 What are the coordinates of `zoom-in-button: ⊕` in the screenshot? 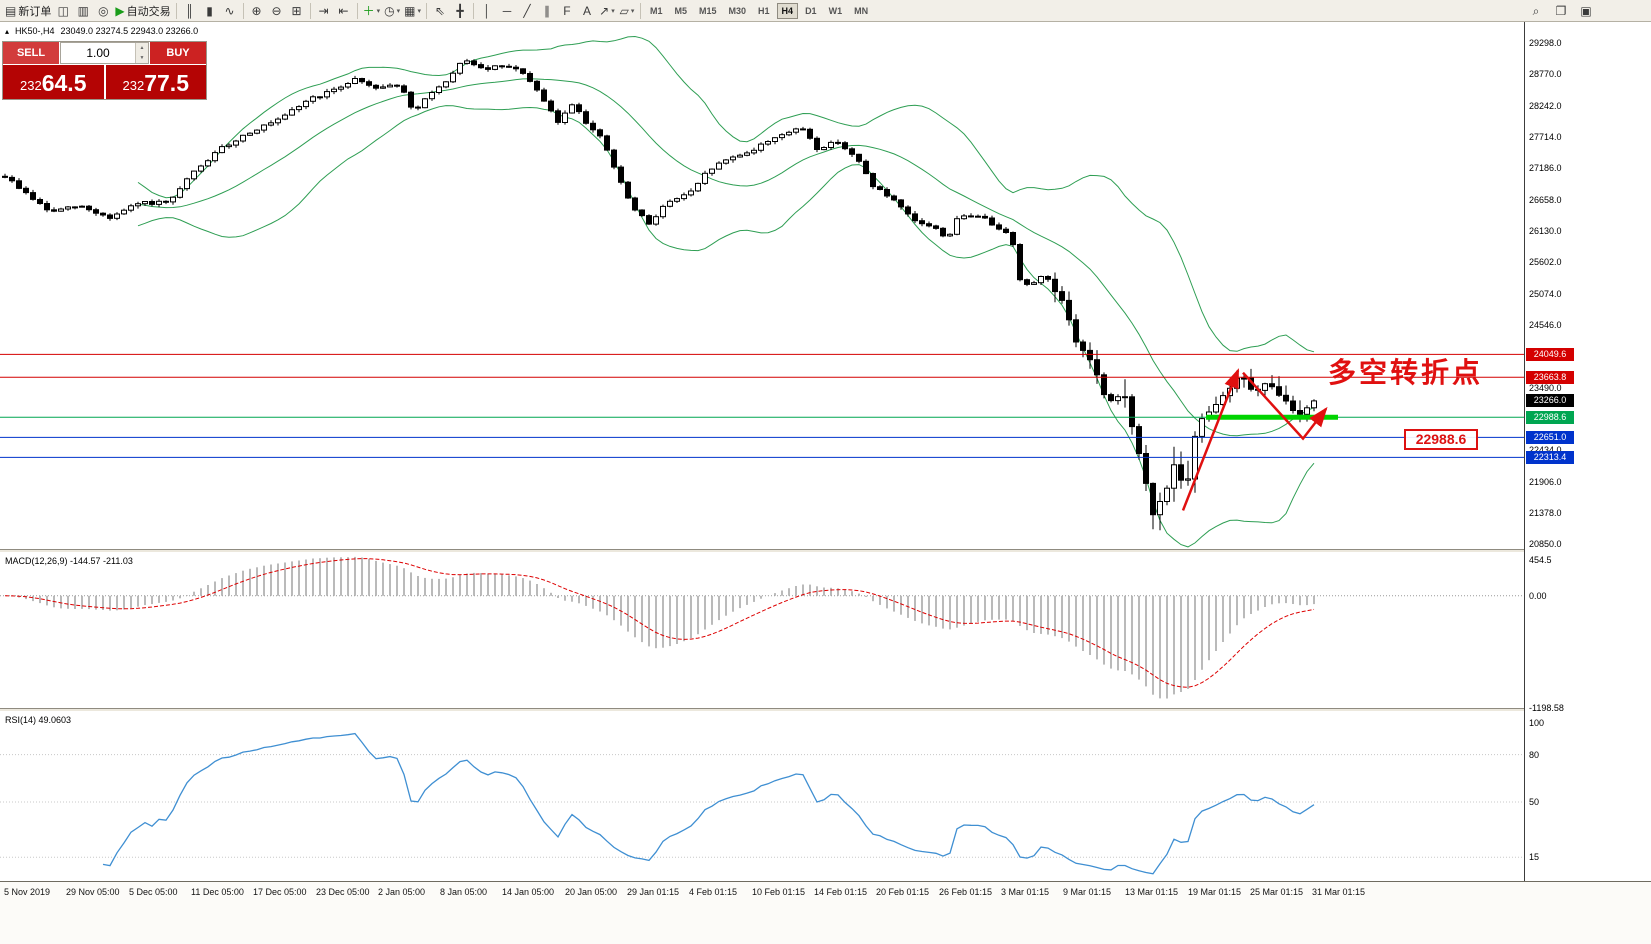 It's located at (257, 11).